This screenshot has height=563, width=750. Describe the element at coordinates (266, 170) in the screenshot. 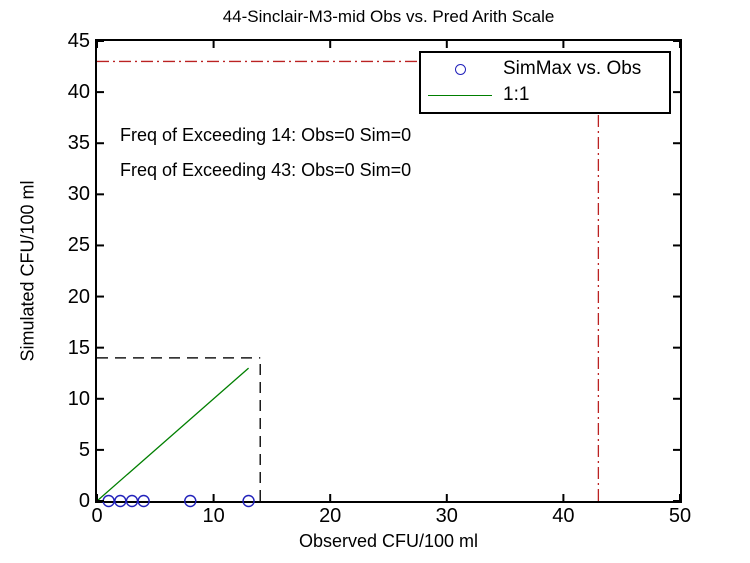

I see `annotation-freq-exceeding-43: Freq of Exceeding 43: Obs=0 Sim=0` at that location.